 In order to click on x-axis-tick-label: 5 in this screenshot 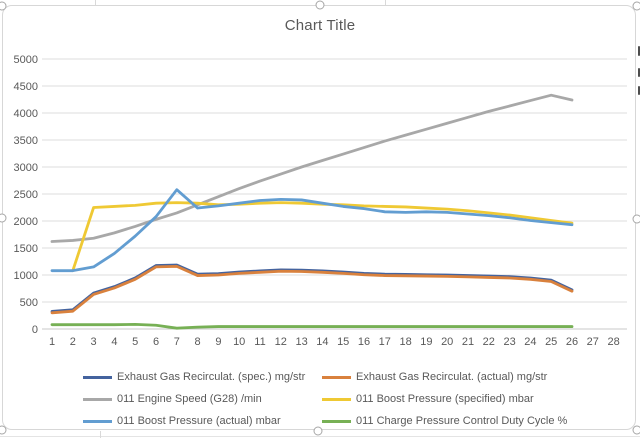, I will do `click(135, 342)`.